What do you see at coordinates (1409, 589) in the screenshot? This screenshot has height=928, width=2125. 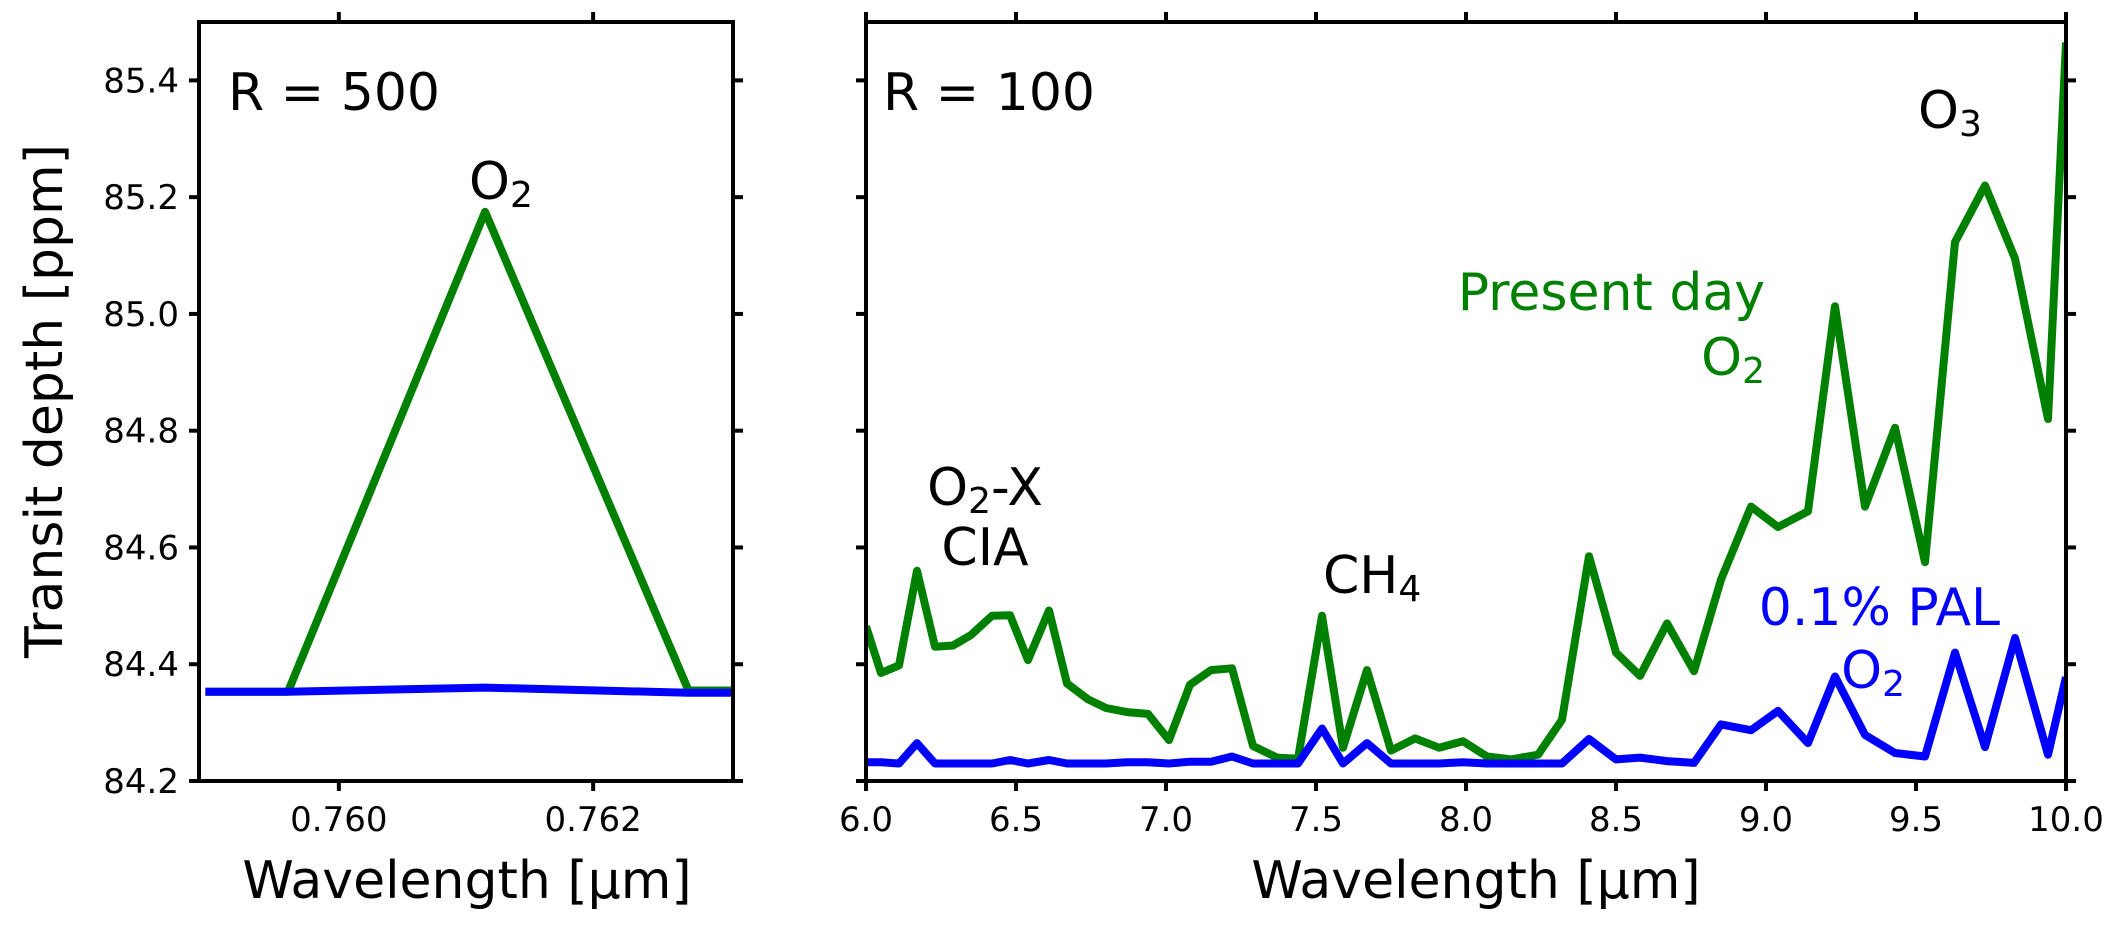 I see `ch4-sub: 4` at bounding box center [1409, 589].